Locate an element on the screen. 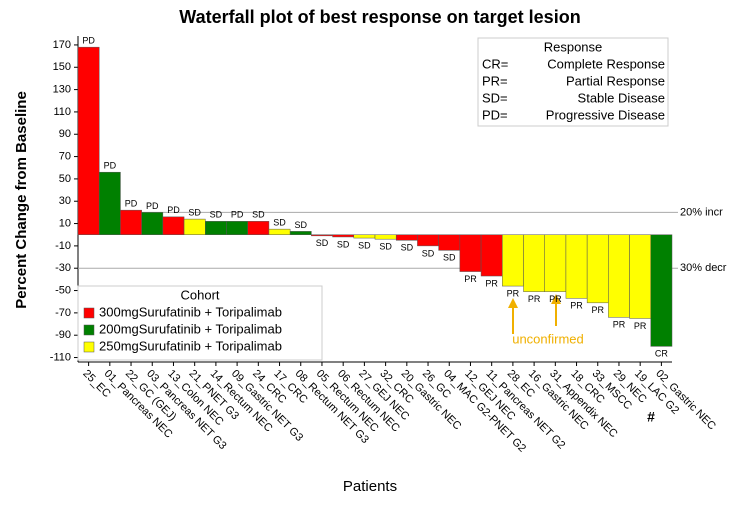  y-tick-label: 90 is located at coordinates (65, 134).